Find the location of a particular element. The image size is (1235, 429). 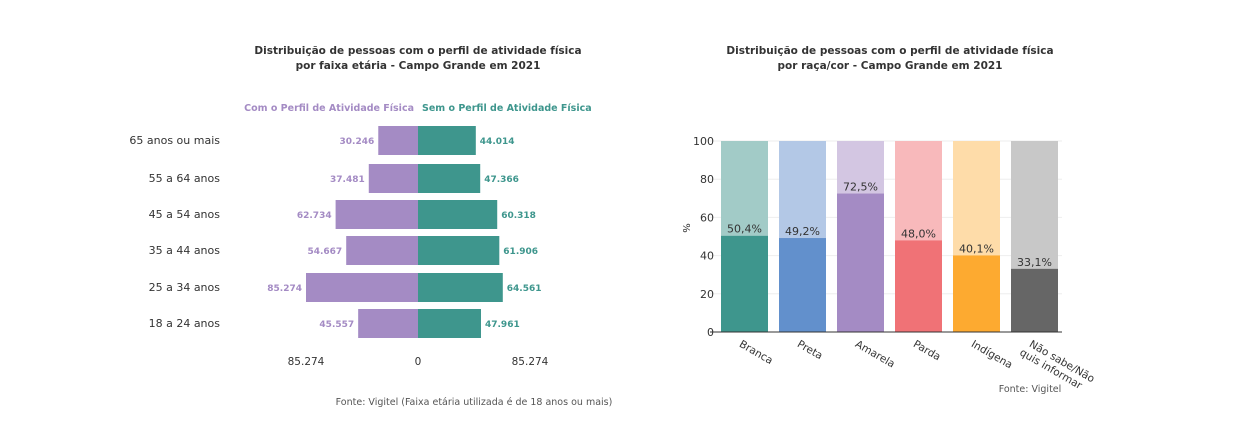

value-label-sem: 64.561 is located at coordinates (524, 289).